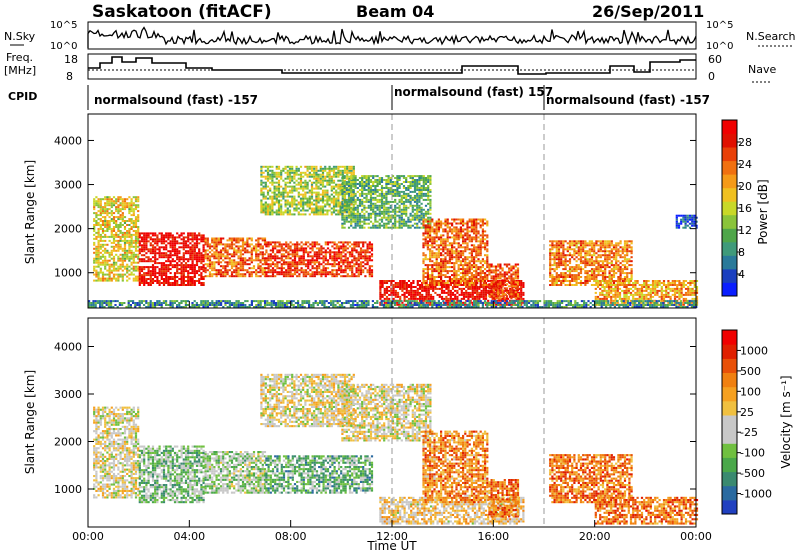 The height and width of the screenshot is (554, 800). Describe the element at coordinates (20, 70) in the screenshot. I see `freq-unit-label: [MHz]` at that location.